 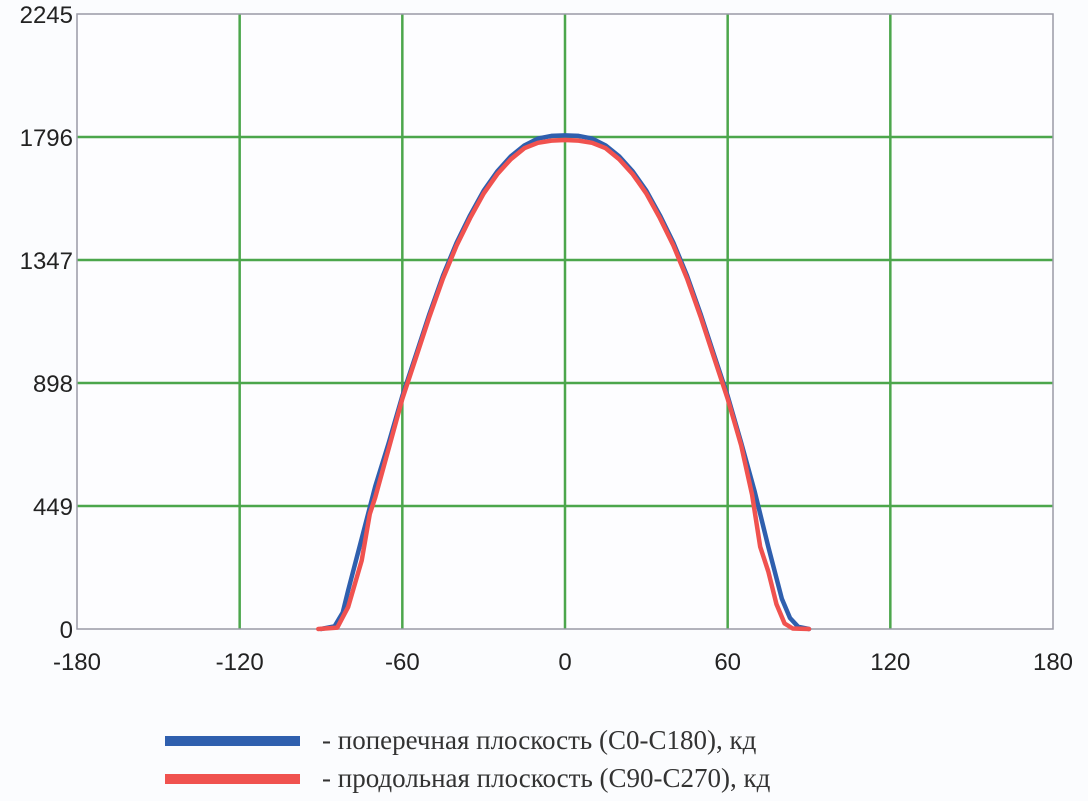 I want to click on x-tick-label: 180, so click(x=1053, y=662).